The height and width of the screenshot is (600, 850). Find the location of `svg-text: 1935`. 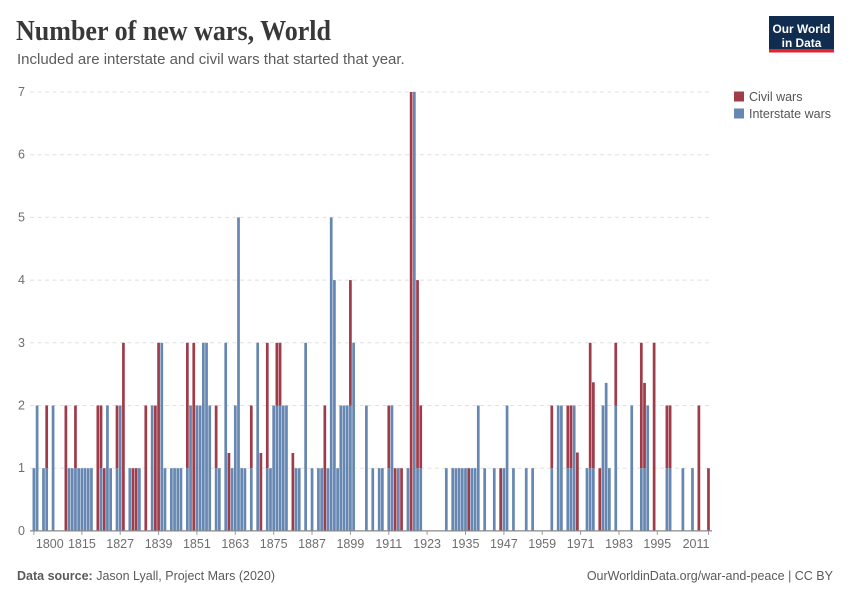

svg-text: 1935 is located at coordinates (466, 544).